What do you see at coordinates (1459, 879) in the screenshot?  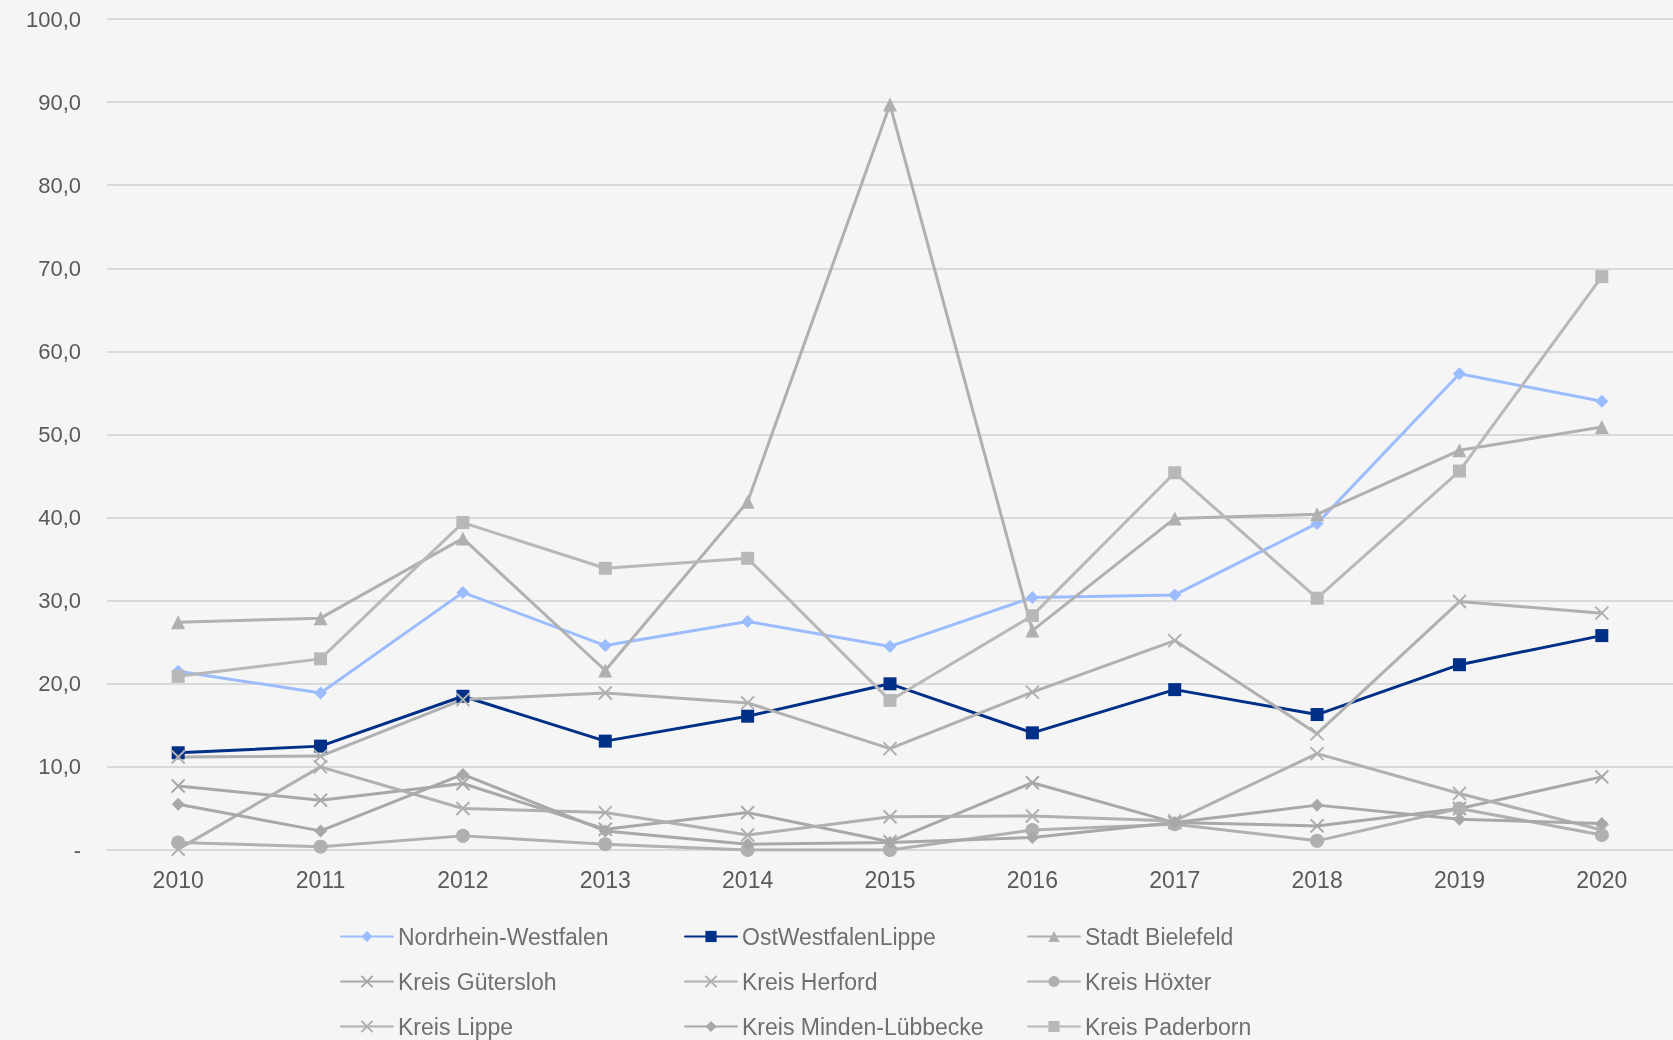 I see `x-tick-label: 2019` at bounding box center [1459, 879].